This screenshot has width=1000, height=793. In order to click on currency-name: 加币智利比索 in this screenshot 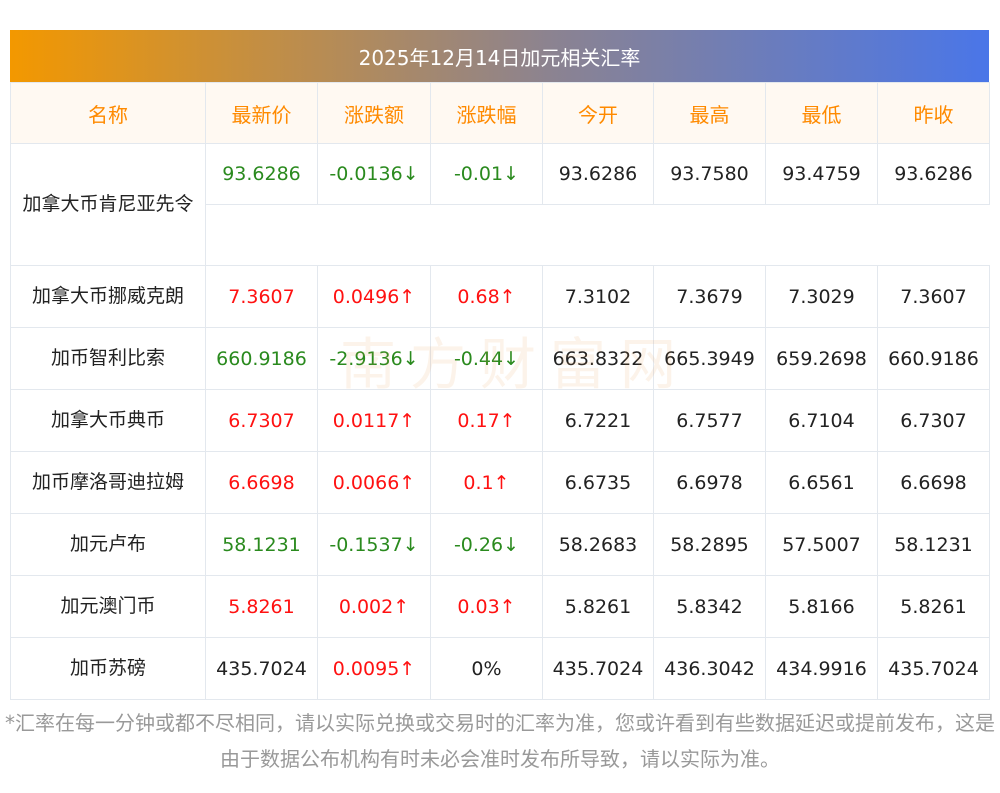, I will do `click(108, 358)`.